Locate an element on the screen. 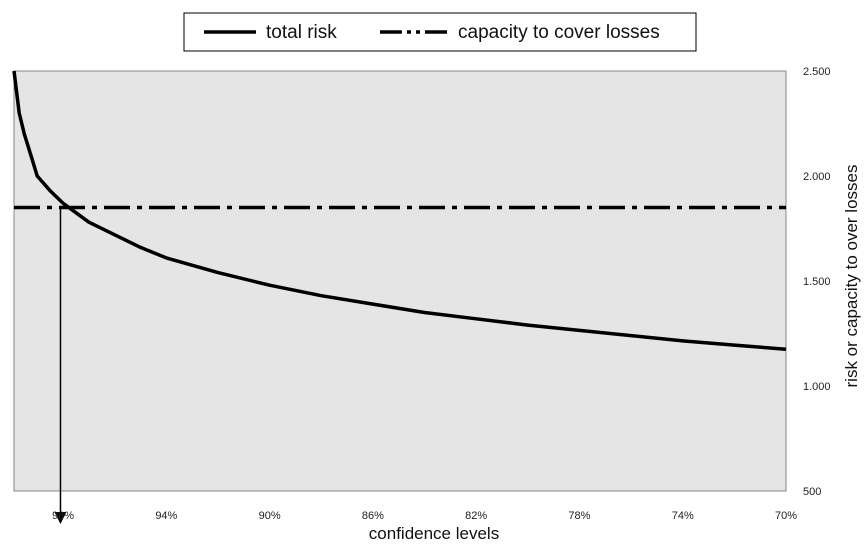 The width and height of the screenshot is (864, 546). x-tick-label: 70% is located at coordinates (786, 516).